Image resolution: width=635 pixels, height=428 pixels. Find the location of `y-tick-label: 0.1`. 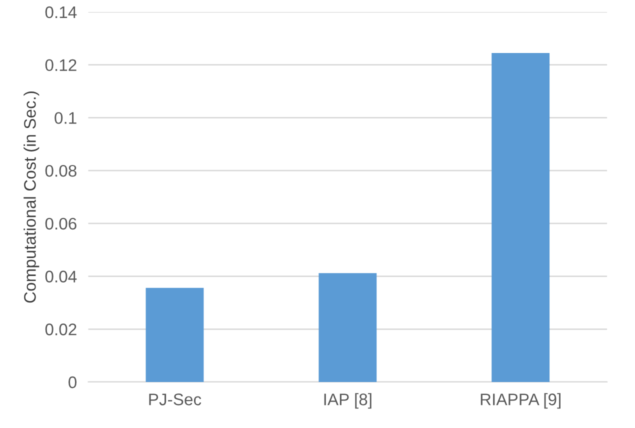

y-tick-label: 0.1 is located at coordinates (65, 118).